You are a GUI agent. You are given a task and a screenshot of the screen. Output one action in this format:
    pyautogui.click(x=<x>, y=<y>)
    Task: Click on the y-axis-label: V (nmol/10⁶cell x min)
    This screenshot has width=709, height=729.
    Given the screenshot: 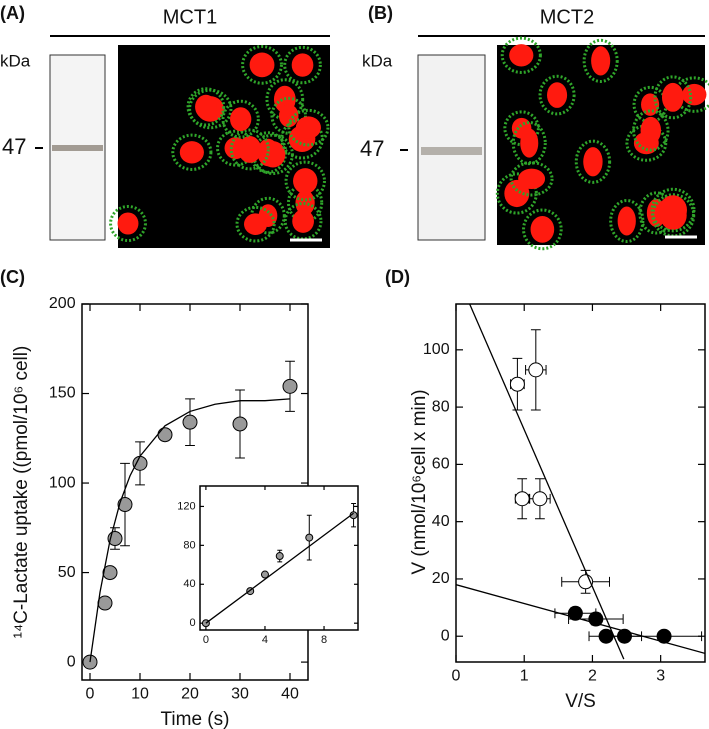 What is the action you would take?
    pyautogui.click(x=419, y=481)
    